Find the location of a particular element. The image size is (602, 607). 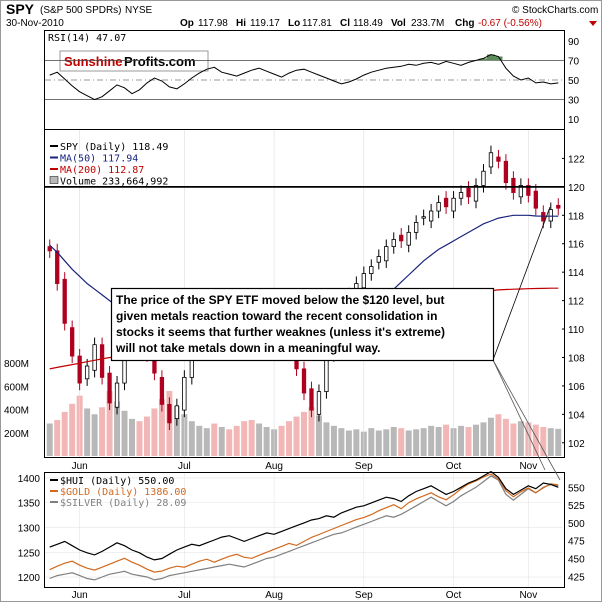

volume-y-tick-label: 600M is located at coordinates (16, 387).